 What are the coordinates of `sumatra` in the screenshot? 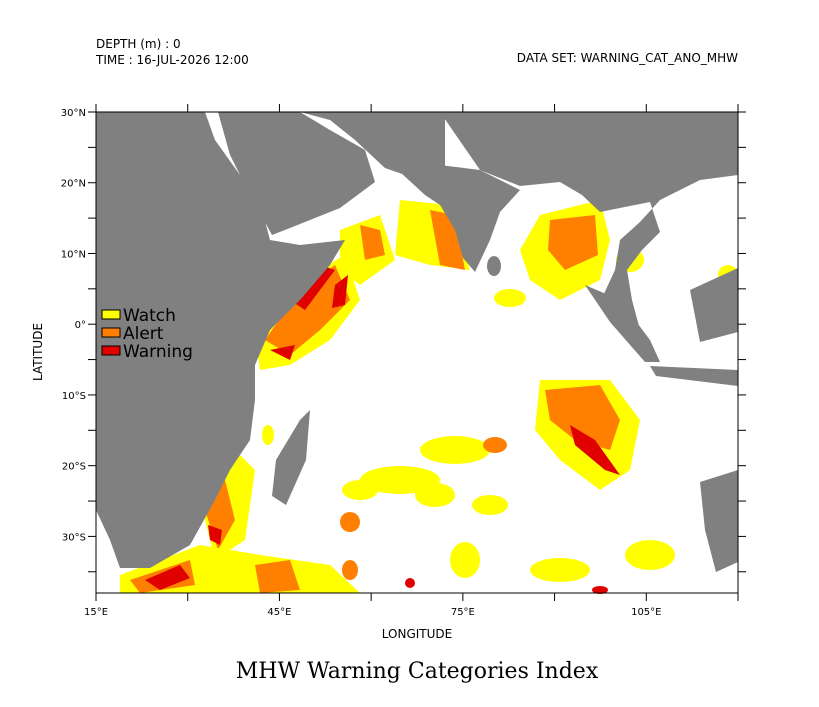 It's located at (622, 323).